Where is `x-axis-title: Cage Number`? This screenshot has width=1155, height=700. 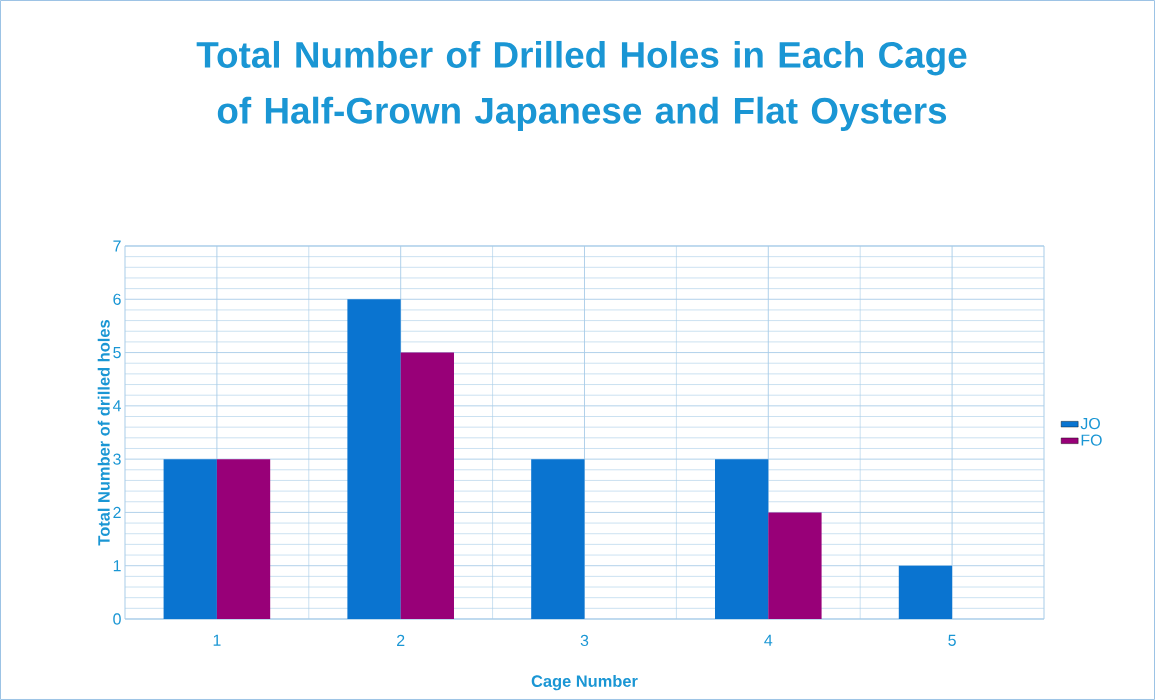
x-axis-title: Cage Number is located at coordinates (584, 682).